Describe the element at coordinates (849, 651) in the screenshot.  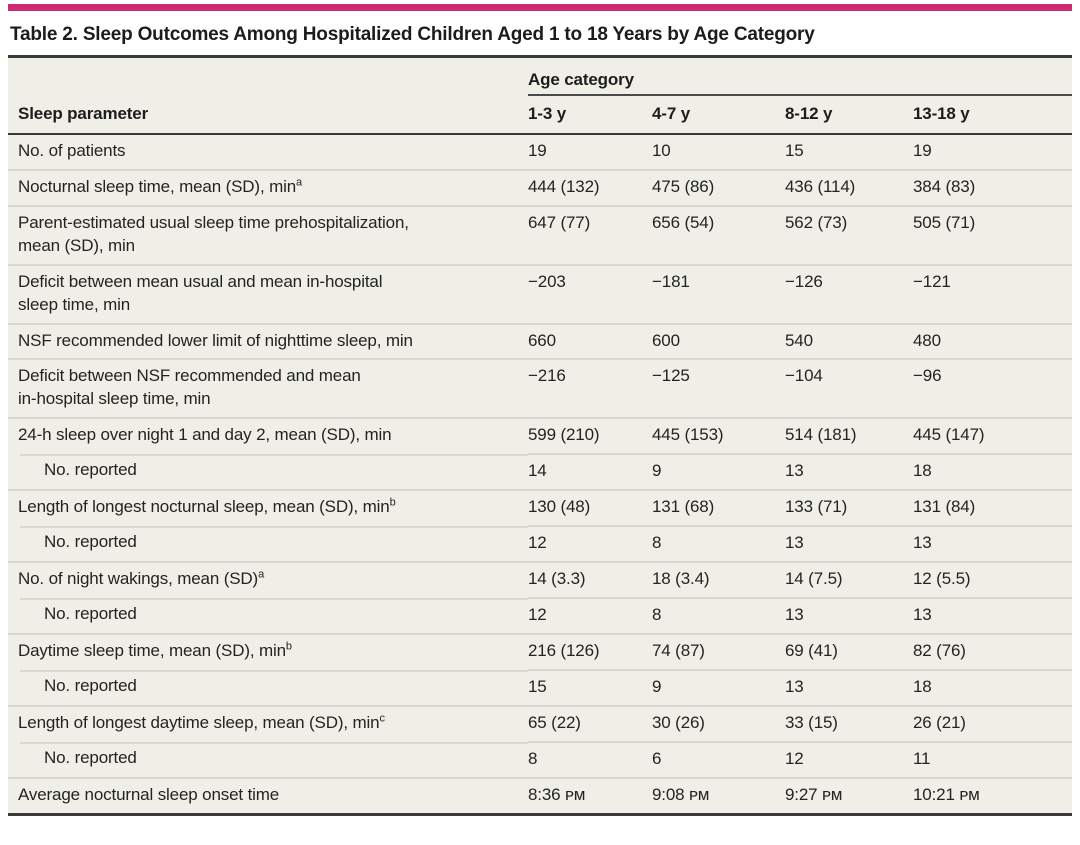
I see `data-cell: 69 (41)` at that location.